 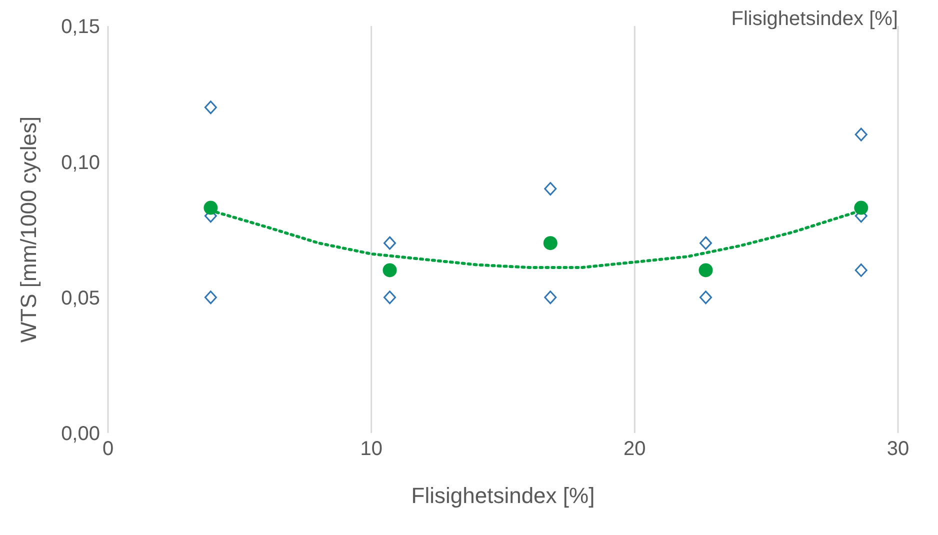 I want to click on y-tick-label: 0,00, so click(x=80, y=434).